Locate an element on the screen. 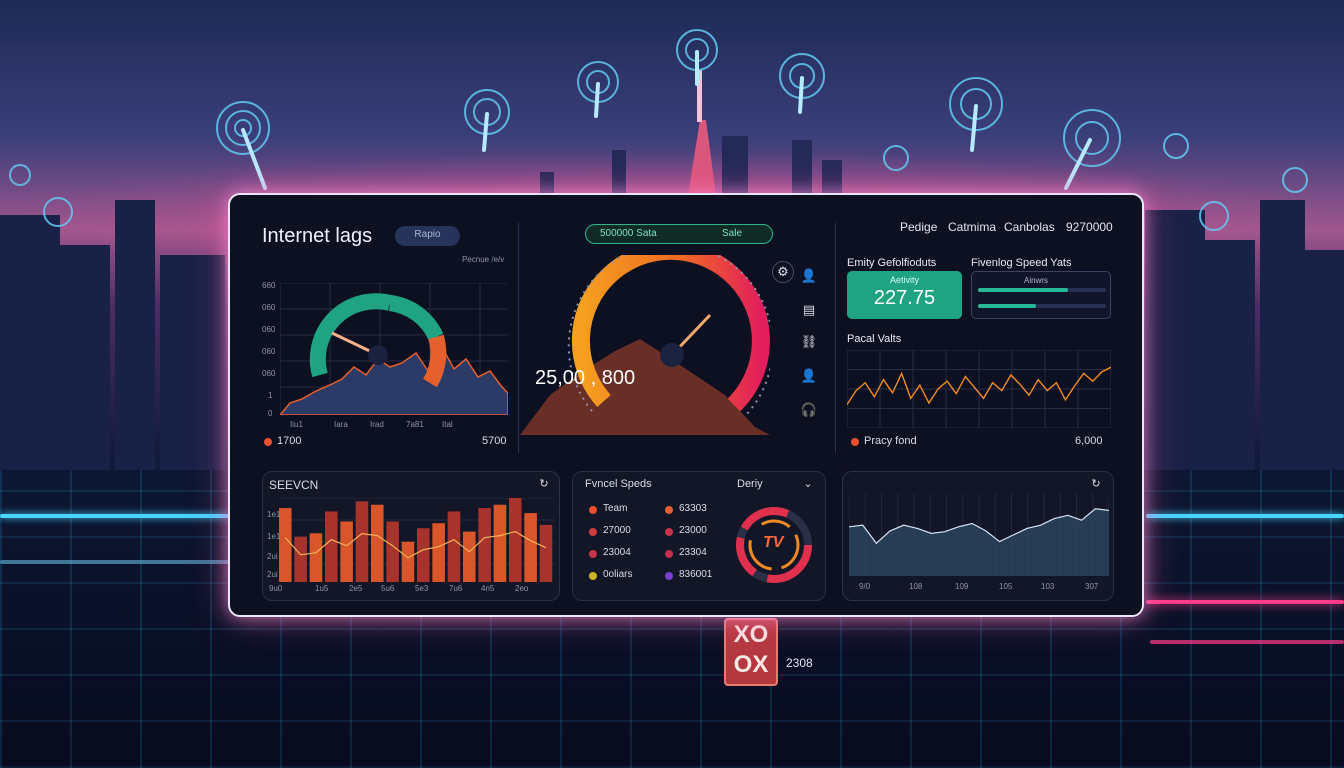 The image size is (1344, 768). kpi-heading: Emity Gefolfioduts is located at coordinates (892, 263).